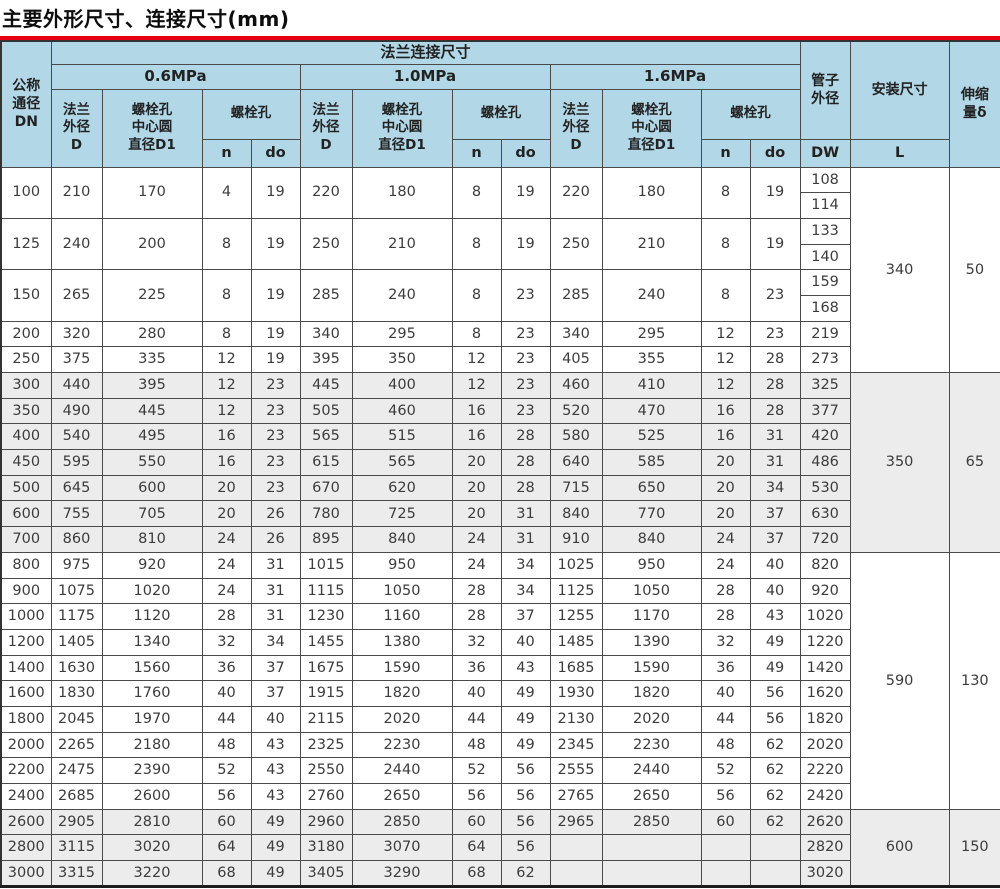 This screenshot has height=889, width=1000. Describe the element at coordinates (152, 668) in the screenshot. I see `cell-bolt-circle-06: 1560` at that location.